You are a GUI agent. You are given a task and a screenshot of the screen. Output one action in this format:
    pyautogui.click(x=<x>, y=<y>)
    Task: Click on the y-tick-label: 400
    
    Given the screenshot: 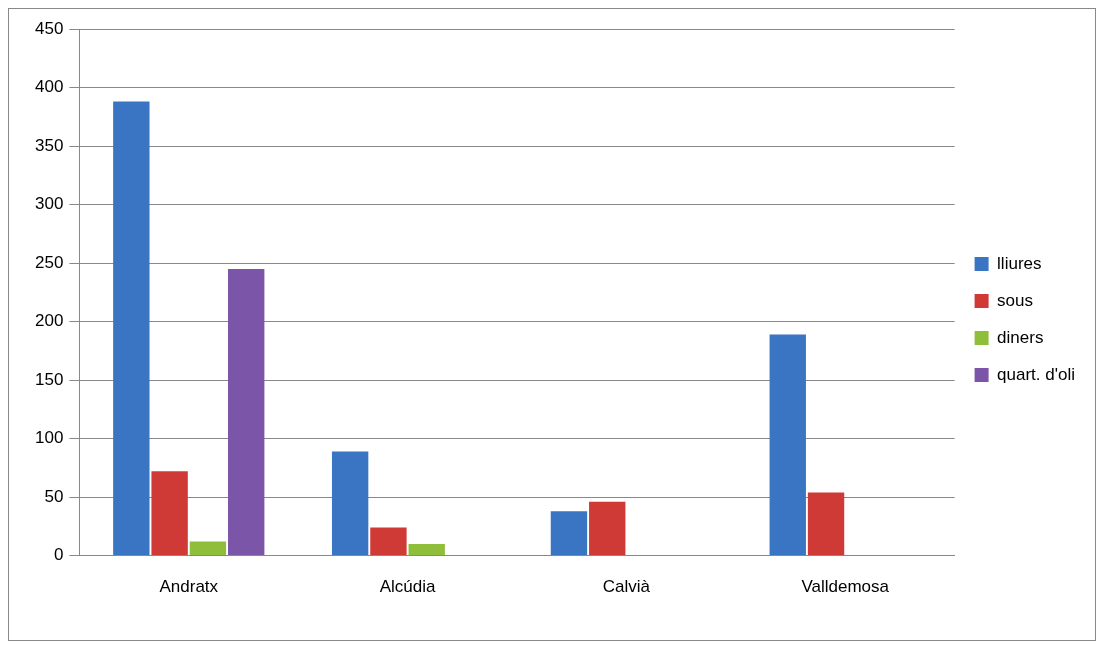 What is the action you would take?
    pyautogui.click(x=49, y=87)
    